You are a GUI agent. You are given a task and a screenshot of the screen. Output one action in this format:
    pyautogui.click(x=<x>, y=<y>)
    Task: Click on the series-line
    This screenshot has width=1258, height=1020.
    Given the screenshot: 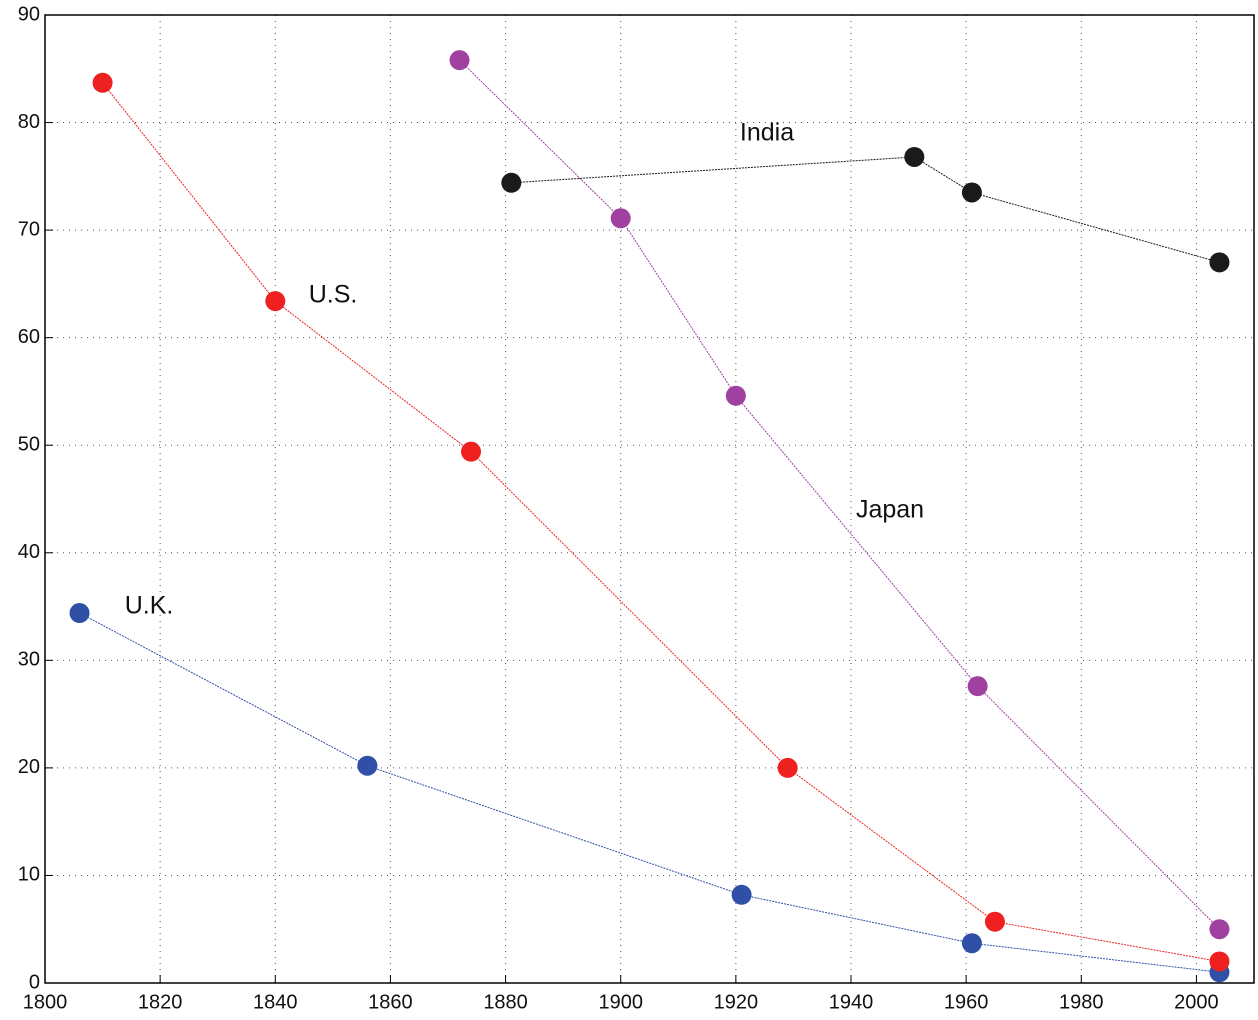 What is the action you would take?
    pyautogui.click(x=865, y=209)
    